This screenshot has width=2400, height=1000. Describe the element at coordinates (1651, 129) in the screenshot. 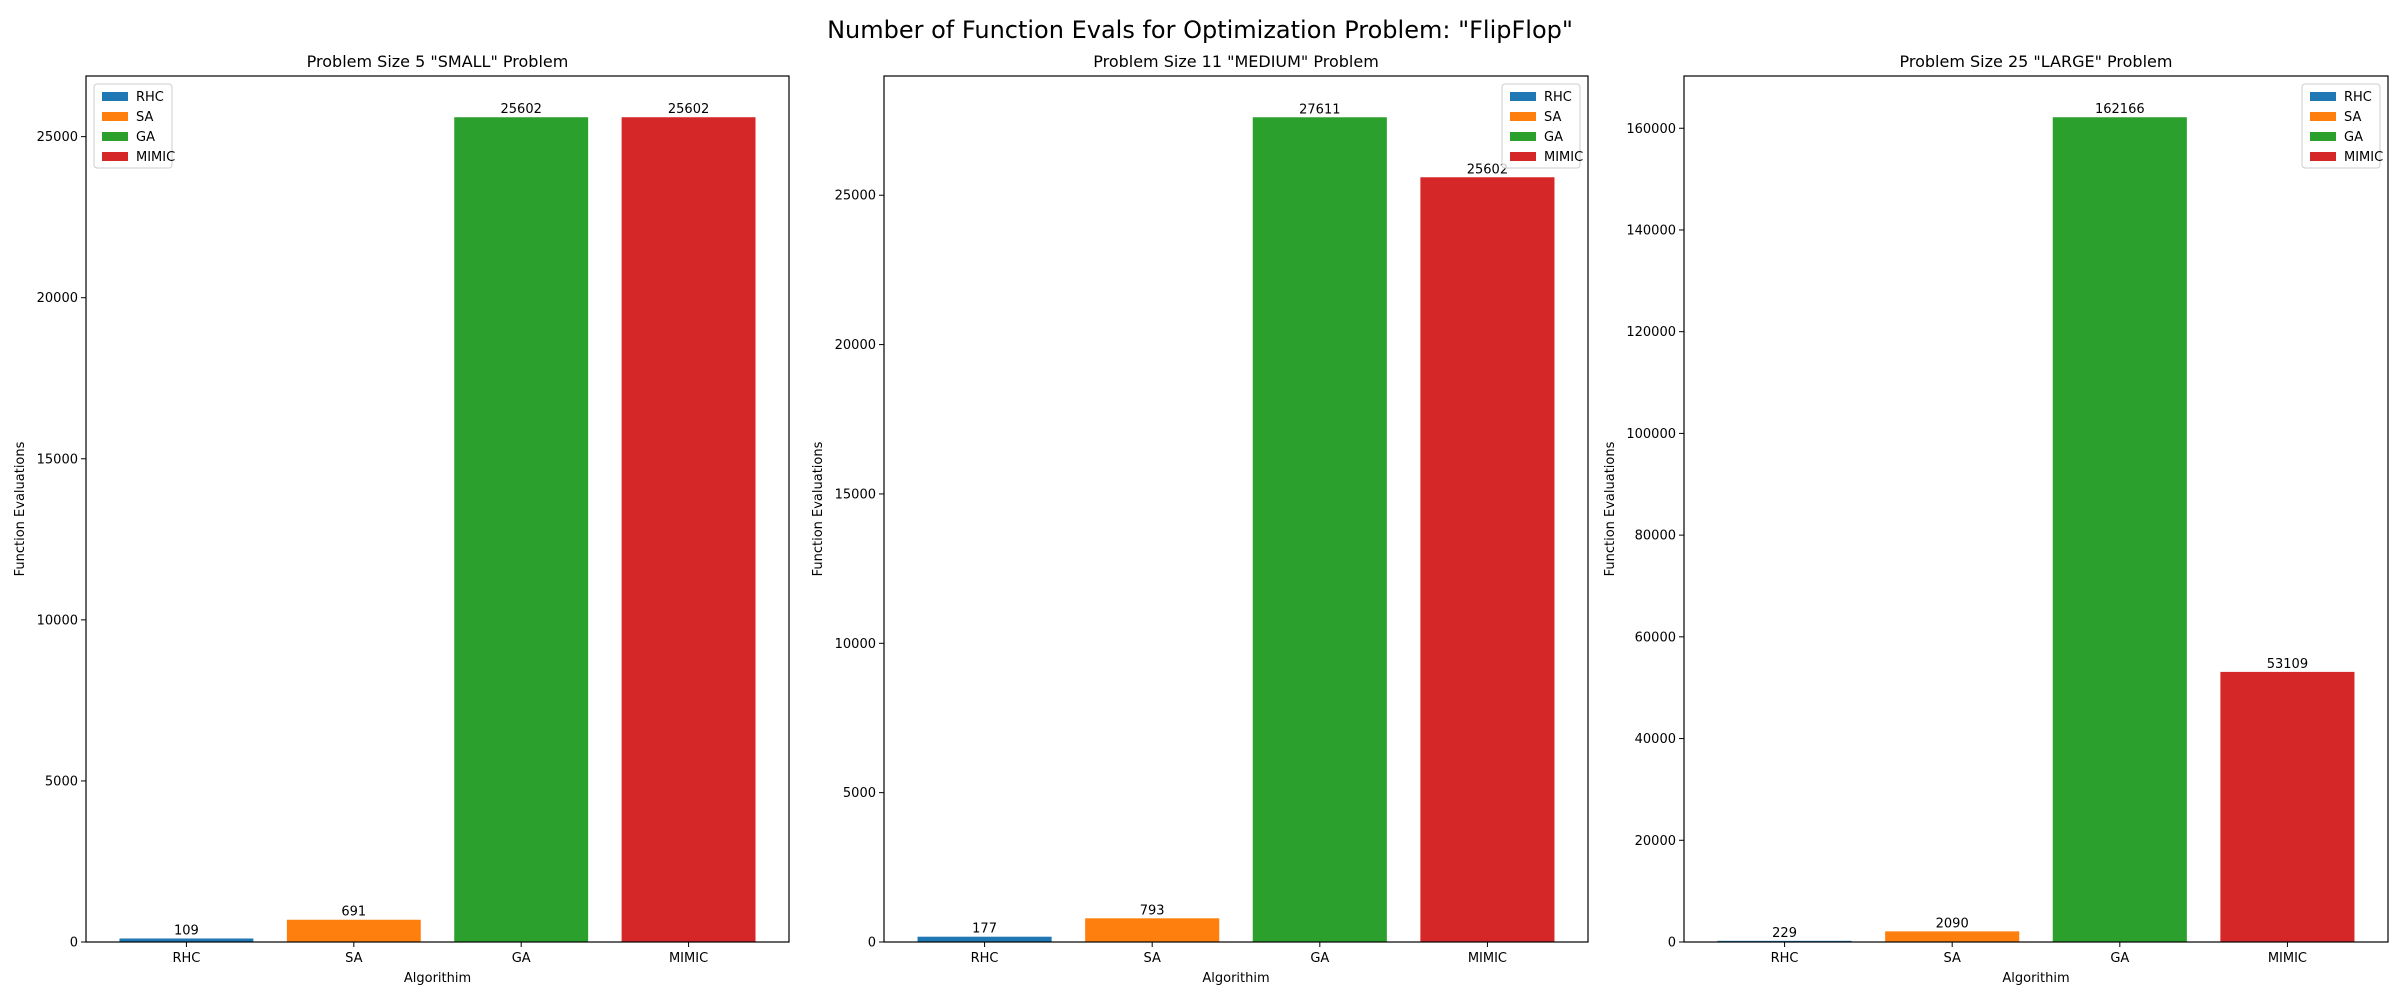

I see `y-tick-label: 160000` at that location.